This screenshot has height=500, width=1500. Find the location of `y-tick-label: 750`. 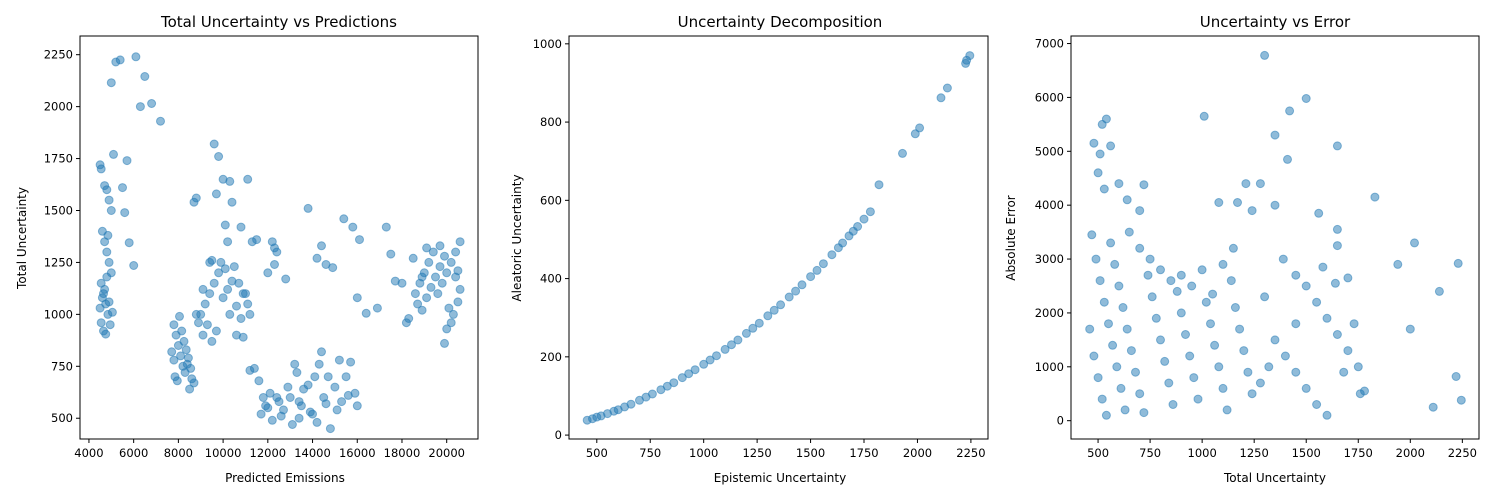

y-tick-label: 750 is located at coordinates (62, 366).